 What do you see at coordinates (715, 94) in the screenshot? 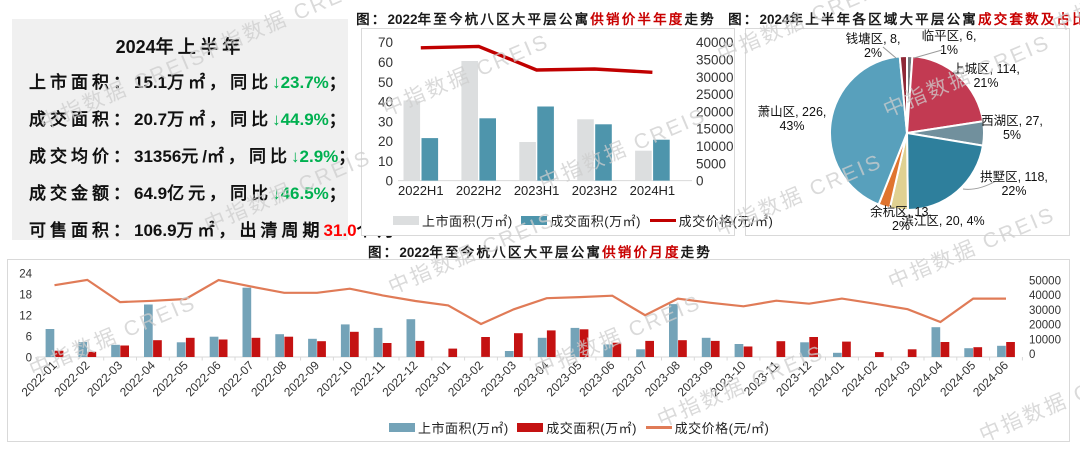
I see `svg-text: 25000` at bounding box center [715, 94].